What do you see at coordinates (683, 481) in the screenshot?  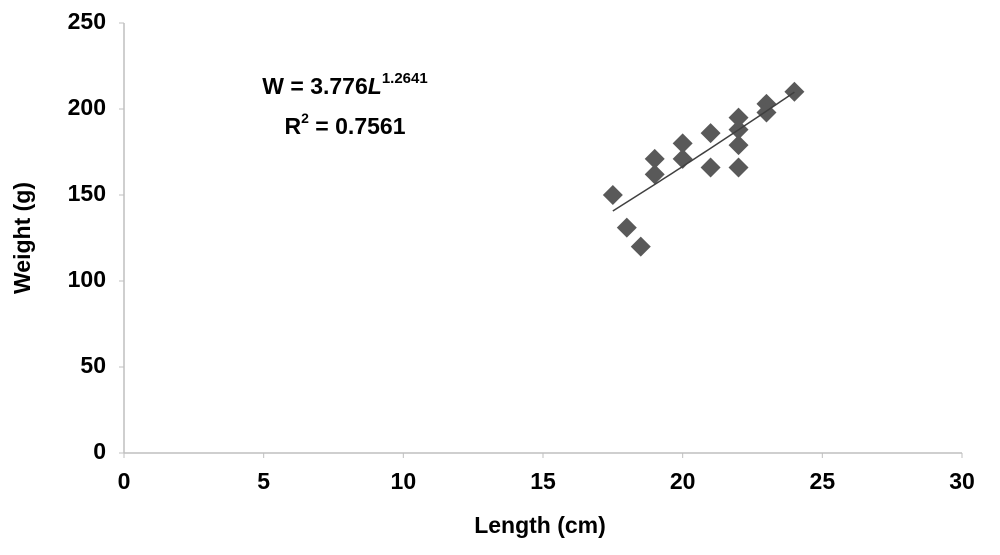 I see `x-tick-label: 20` at bounding box center [683, 481].